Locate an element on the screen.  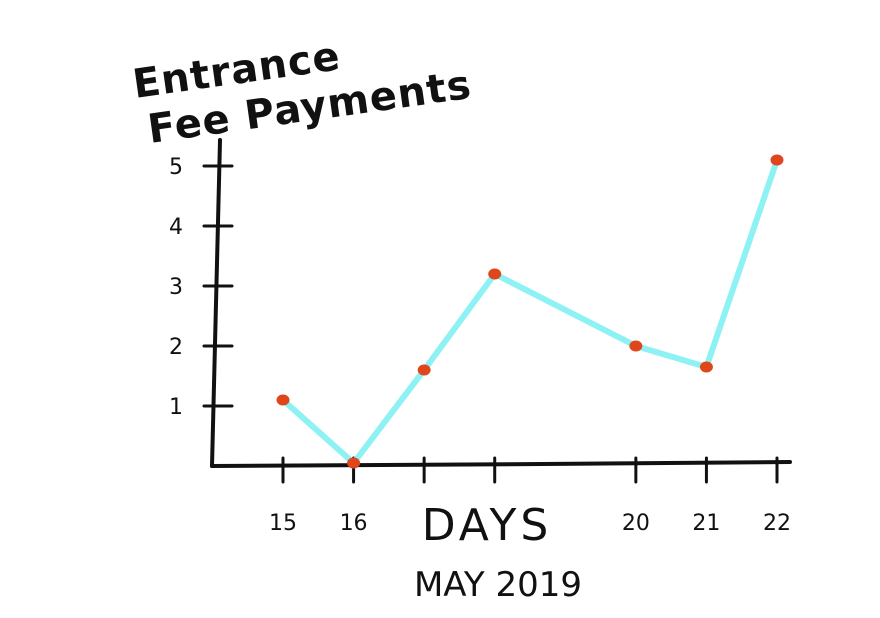
x-tick-label: 15 is located at coordinates (283, 523).